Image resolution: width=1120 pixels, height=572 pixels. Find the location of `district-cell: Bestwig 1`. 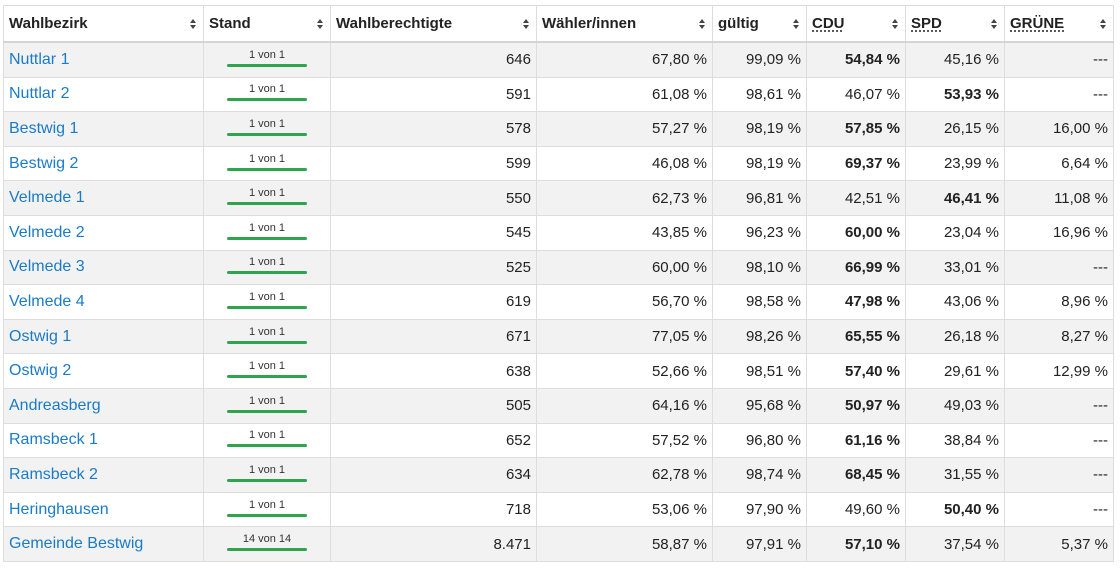

district-cell: Bestwig 1 is located at coordinates (103, 129).